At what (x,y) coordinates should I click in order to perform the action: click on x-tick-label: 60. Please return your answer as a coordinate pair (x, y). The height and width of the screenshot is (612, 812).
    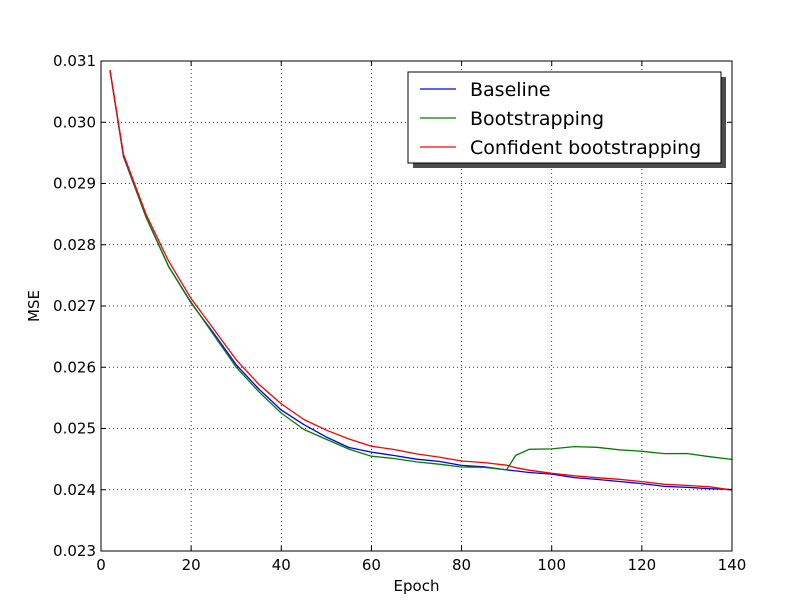
    Looking at the image, I should click on (371, 565).